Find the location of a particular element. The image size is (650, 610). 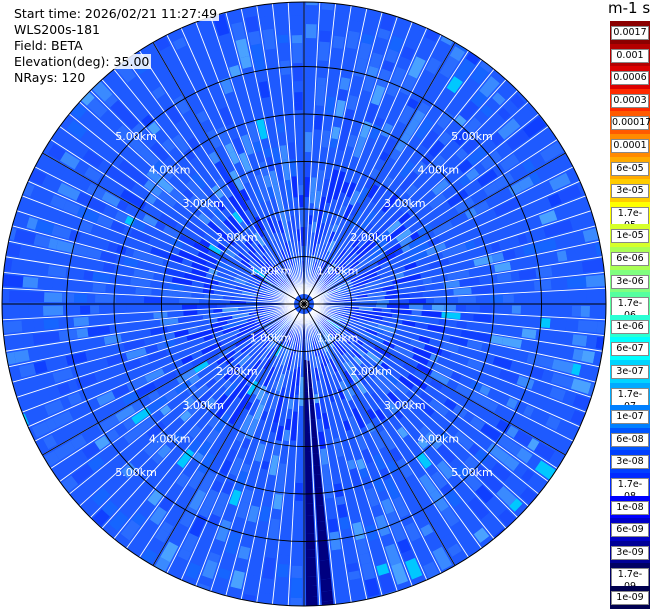

range-ring-label: 4.00km is located at coordinates (170, 170).